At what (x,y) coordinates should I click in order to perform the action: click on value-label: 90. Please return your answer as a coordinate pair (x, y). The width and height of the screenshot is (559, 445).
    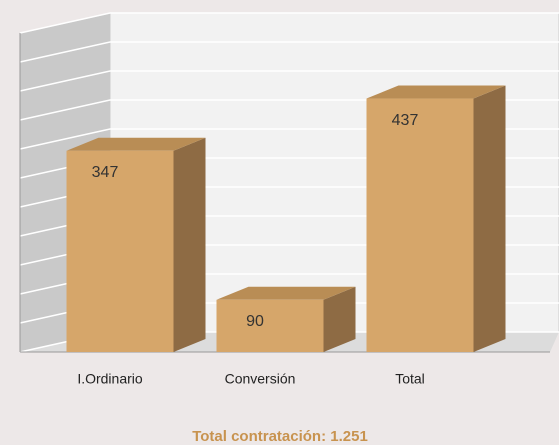
    Looking at the image, I should click on (255, 321).